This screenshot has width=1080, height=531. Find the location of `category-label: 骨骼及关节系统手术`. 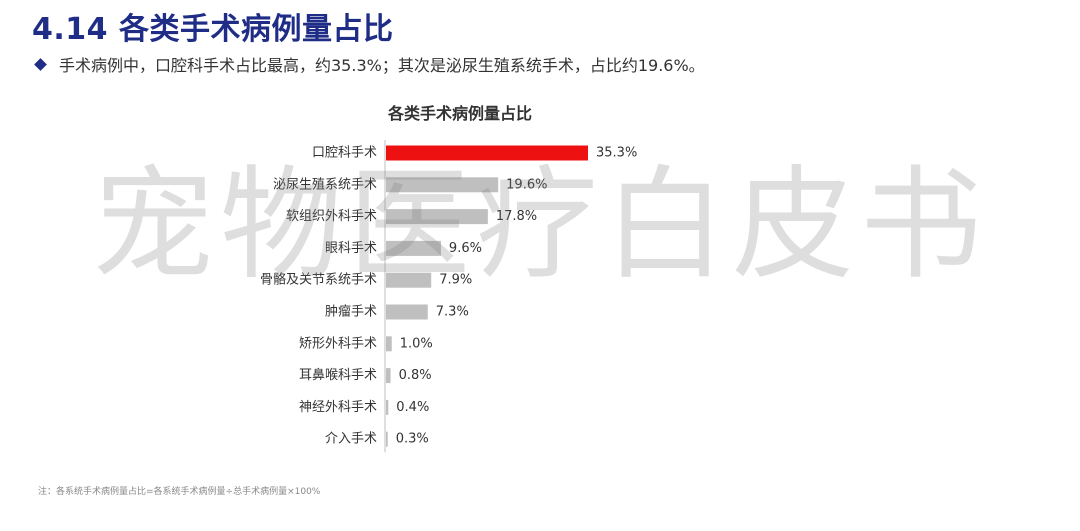

category-label: 骨骼及关节系统手术 is located at coordinates (318, 280).